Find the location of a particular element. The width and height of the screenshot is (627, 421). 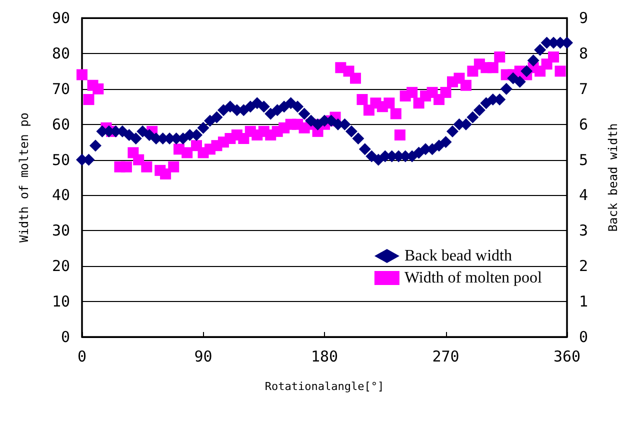

y2-tick-label: 3 is located at coordinates (583, 231).